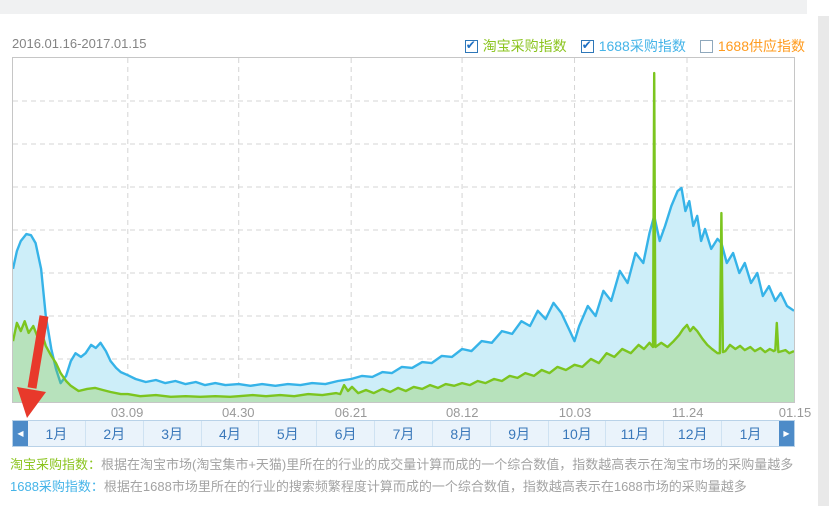  I want to click on legend-item-taobao-purchase-index: 淘宝采购指数, so click(515, 46).